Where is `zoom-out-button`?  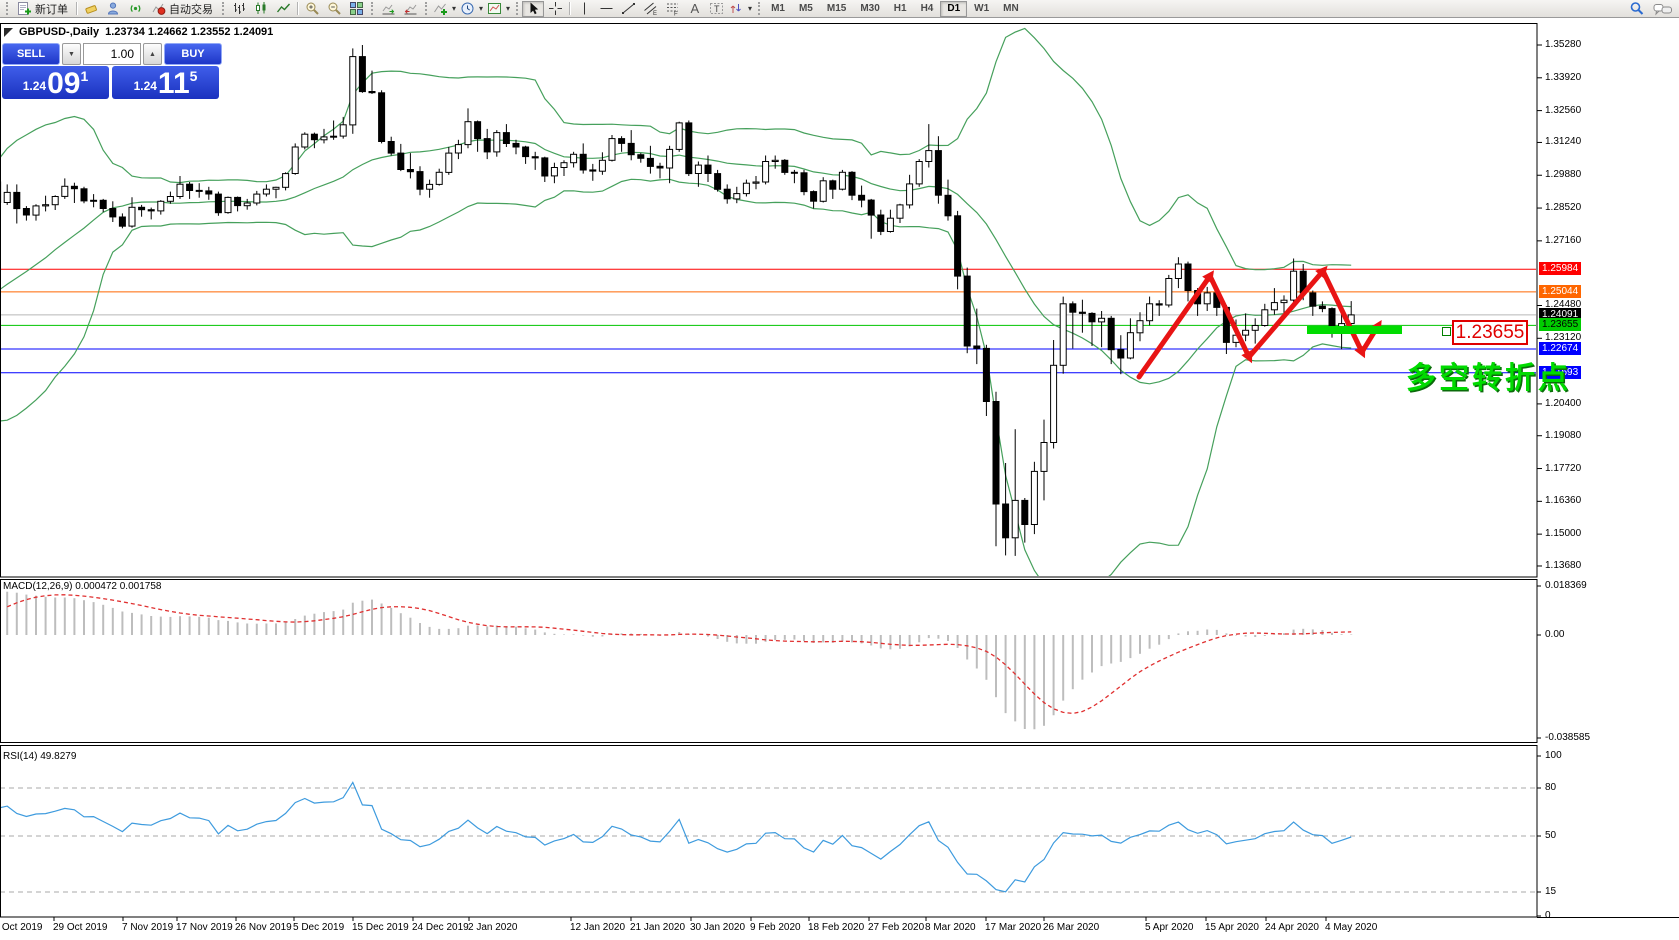
zoom-out-button is located at coordinates (334, 9).